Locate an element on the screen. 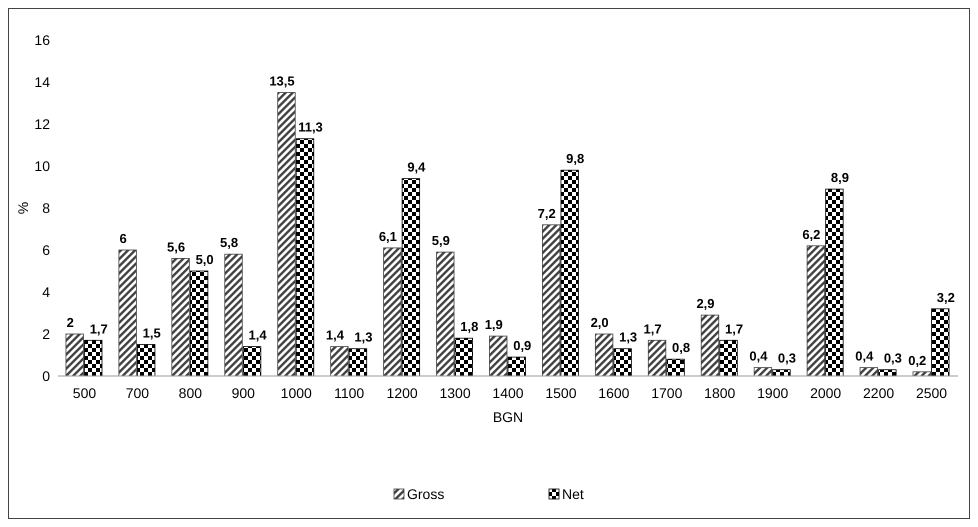 This screenshot has height=527, width=978. x-tick-label: 2500 is located at coordinates (932, 393).